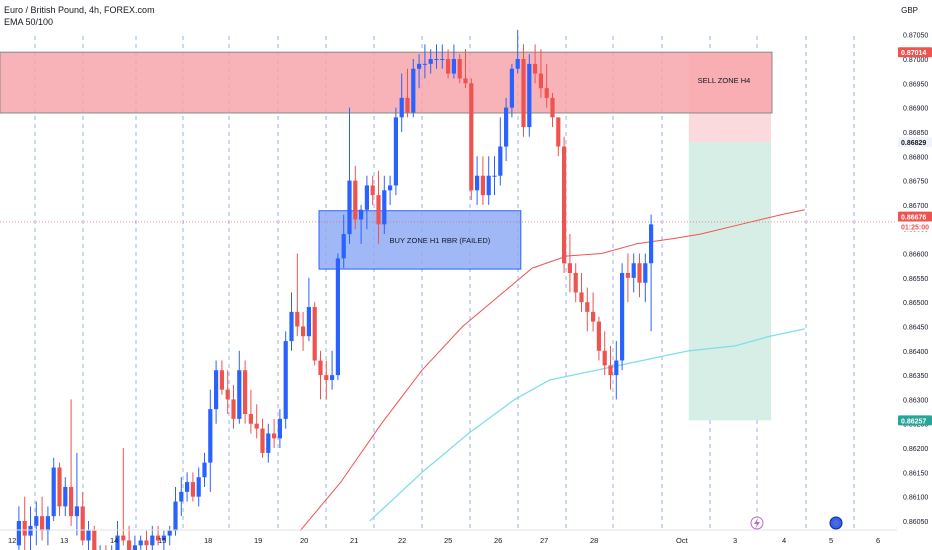  What do you see at coordinates (915, 255) in the screenshot?
I see `y-tick-label: 0.86600` at bounding box center [915, 255].